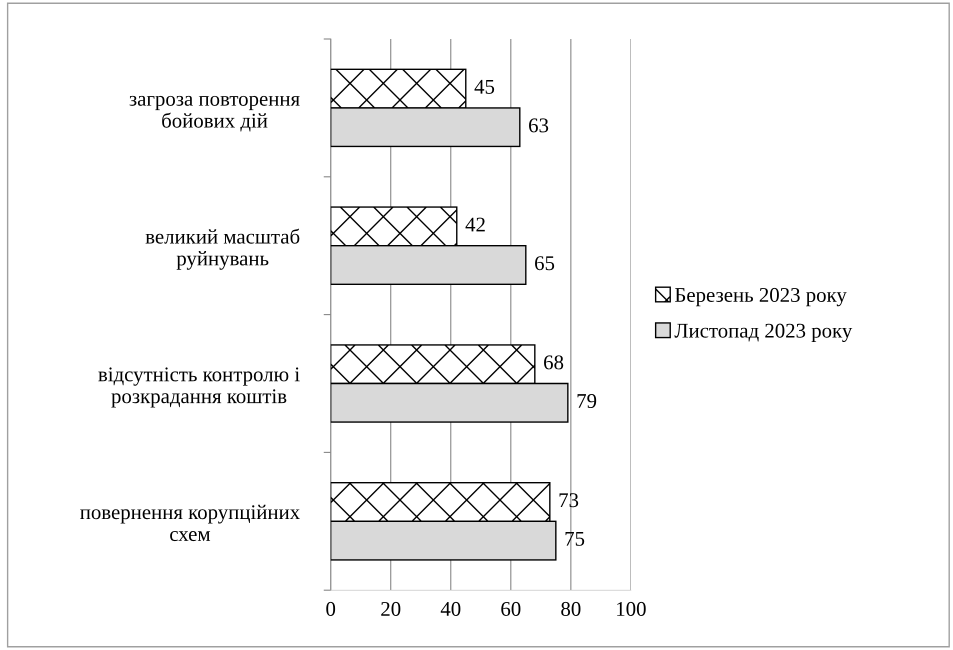 This screenshot has height=650, width=953. Describe the element at coordinates (223, 249) in the screenshot. I see `y-tick-label: великий масштаб руйнувань` at that location.